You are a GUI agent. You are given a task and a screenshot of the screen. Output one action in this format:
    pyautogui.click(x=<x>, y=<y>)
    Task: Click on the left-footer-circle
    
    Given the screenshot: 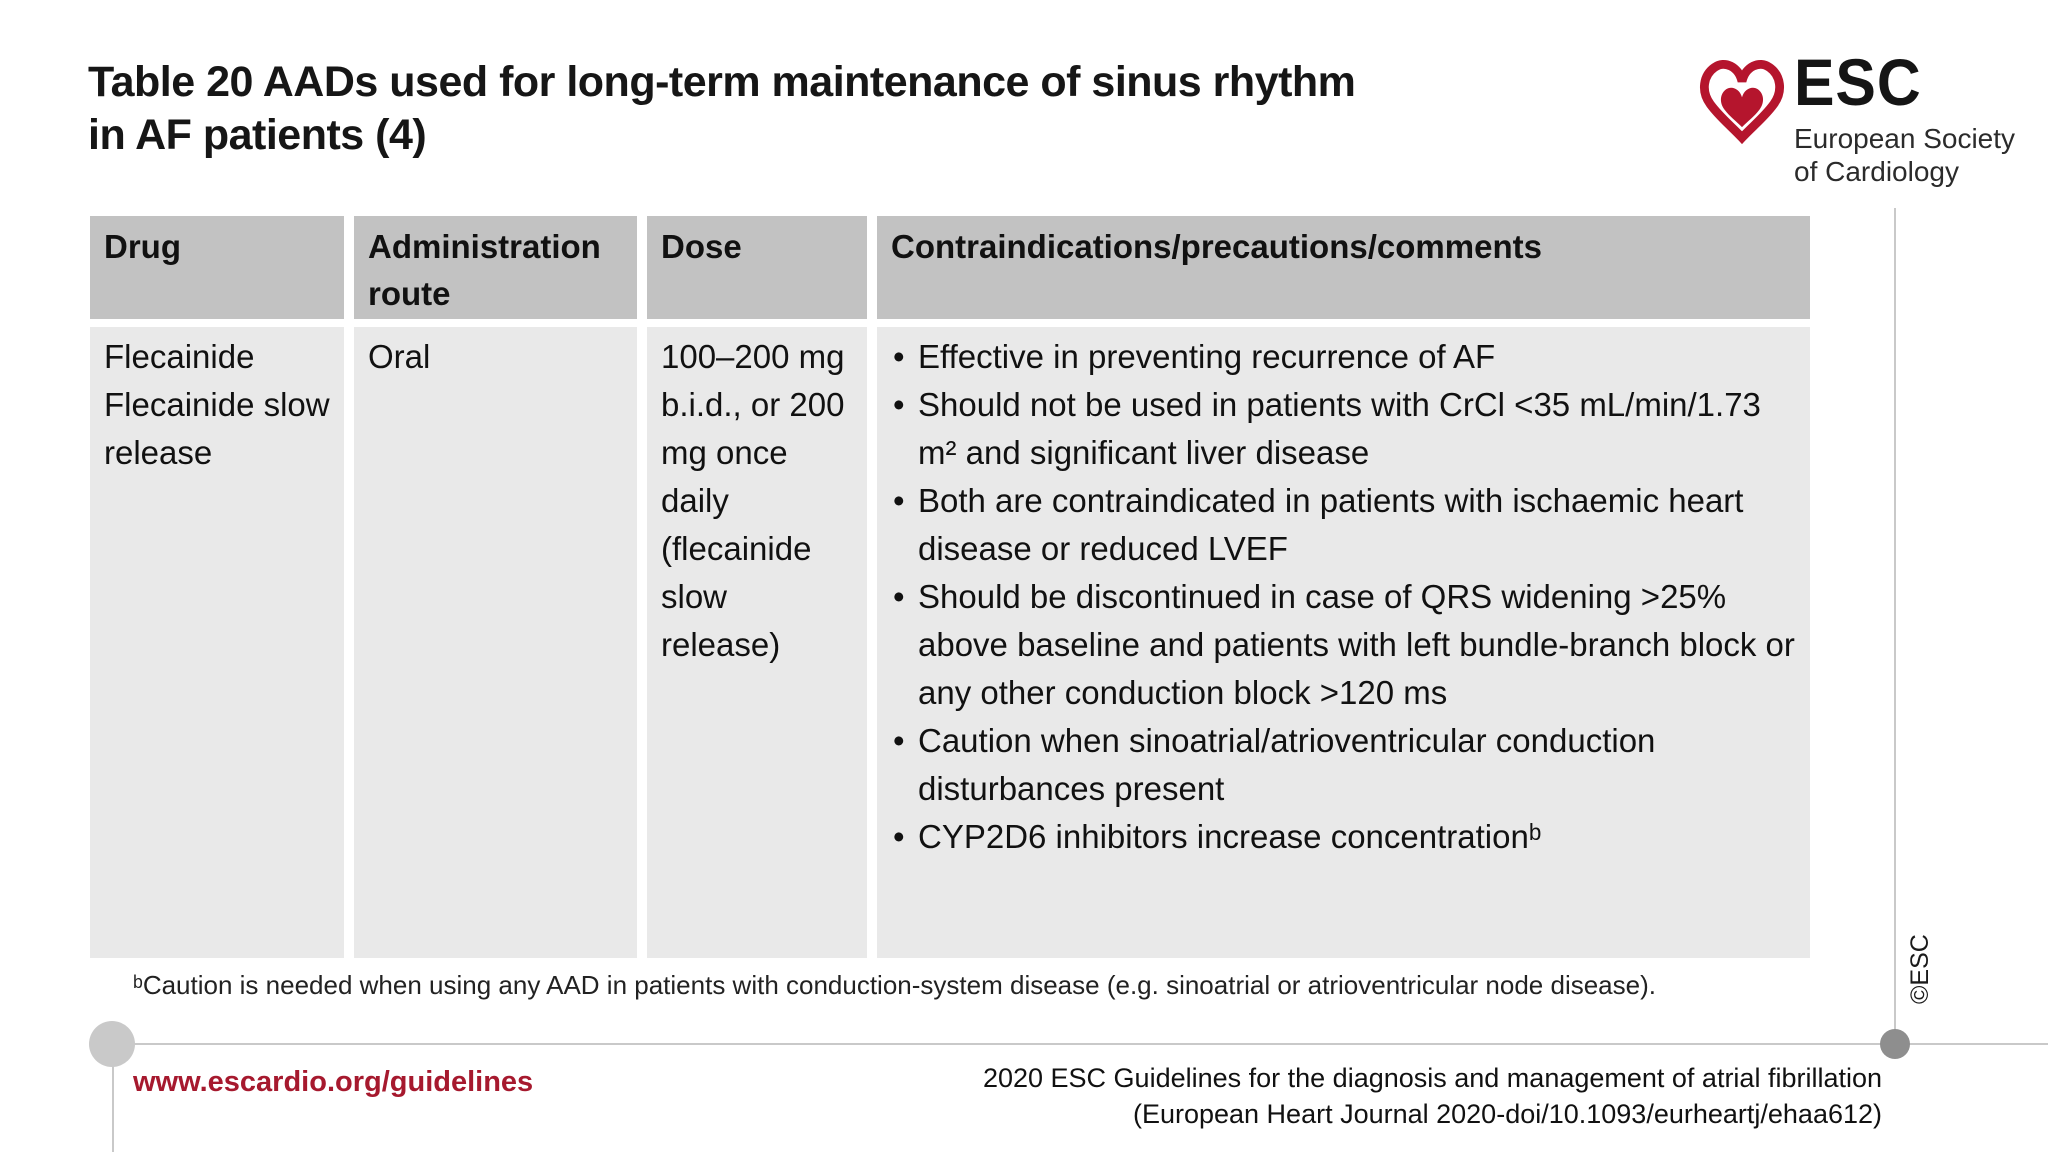 What is the action you would take?
    pyautogui.click(x=112, y=1044)
    